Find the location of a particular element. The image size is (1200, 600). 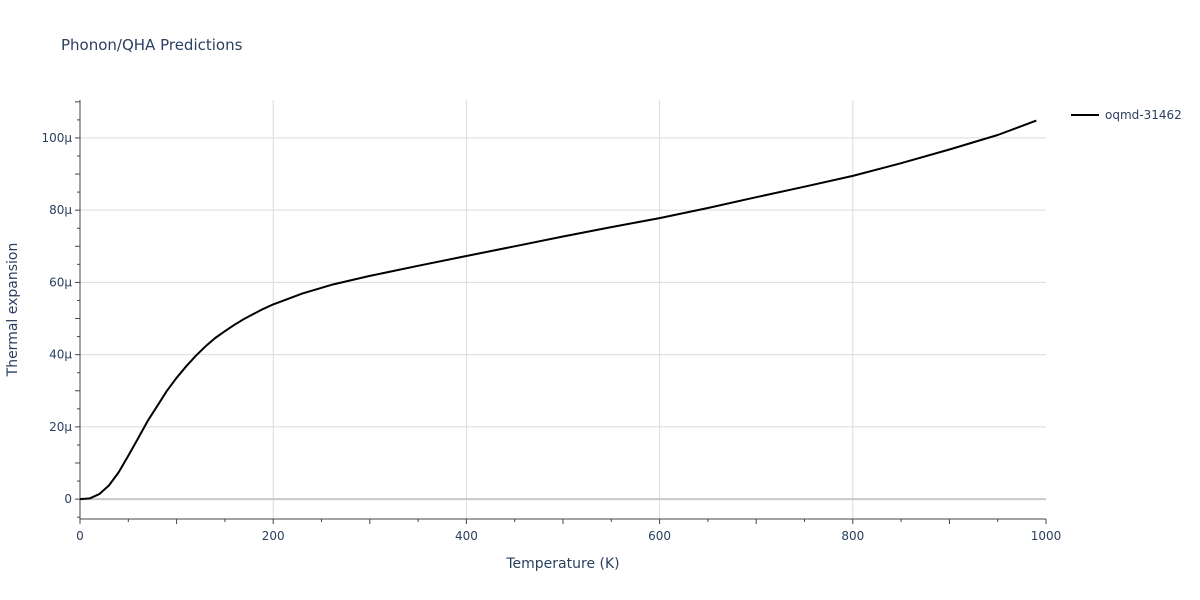

legend-label-oqmd-31462: oqmd-31462 is located at coordinates (1143, 115).